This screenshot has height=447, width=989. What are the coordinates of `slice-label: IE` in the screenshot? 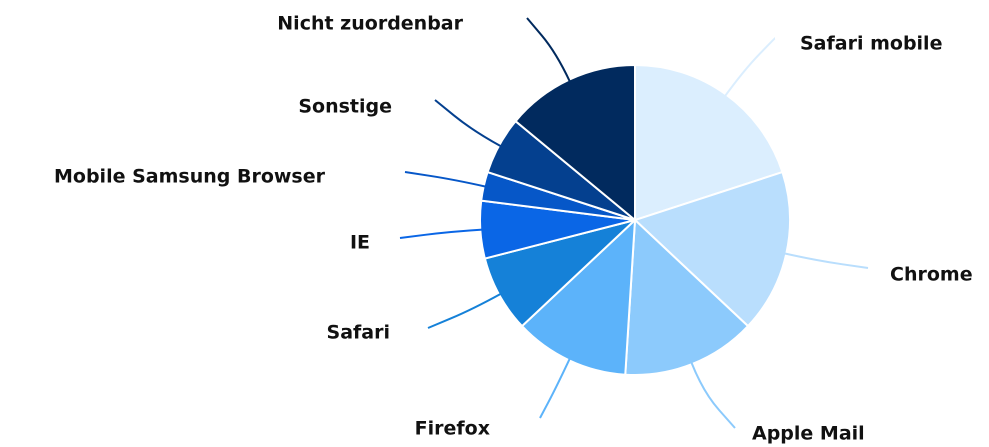 It's located at (360, 243).